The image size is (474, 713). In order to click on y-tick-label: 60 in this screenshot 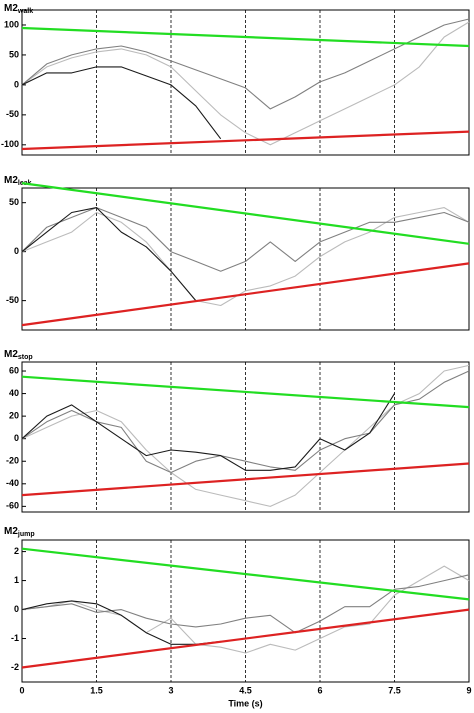, I will do `click(14, 370)`.